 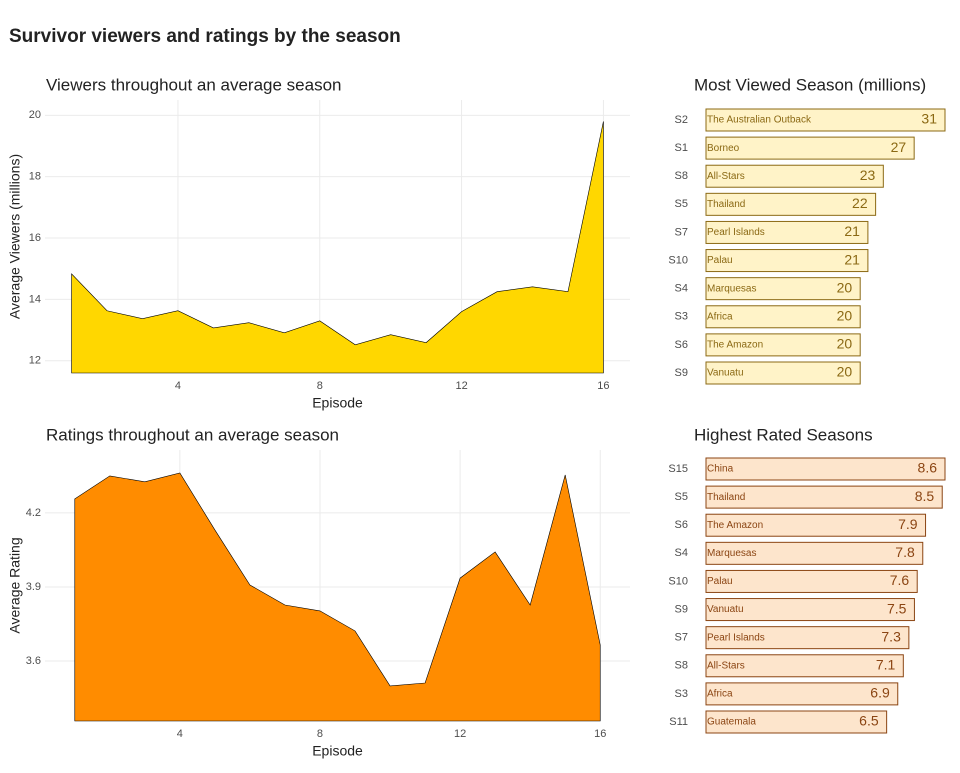 I want to click on y-tick-label: 12, so click(x=35, y=361).